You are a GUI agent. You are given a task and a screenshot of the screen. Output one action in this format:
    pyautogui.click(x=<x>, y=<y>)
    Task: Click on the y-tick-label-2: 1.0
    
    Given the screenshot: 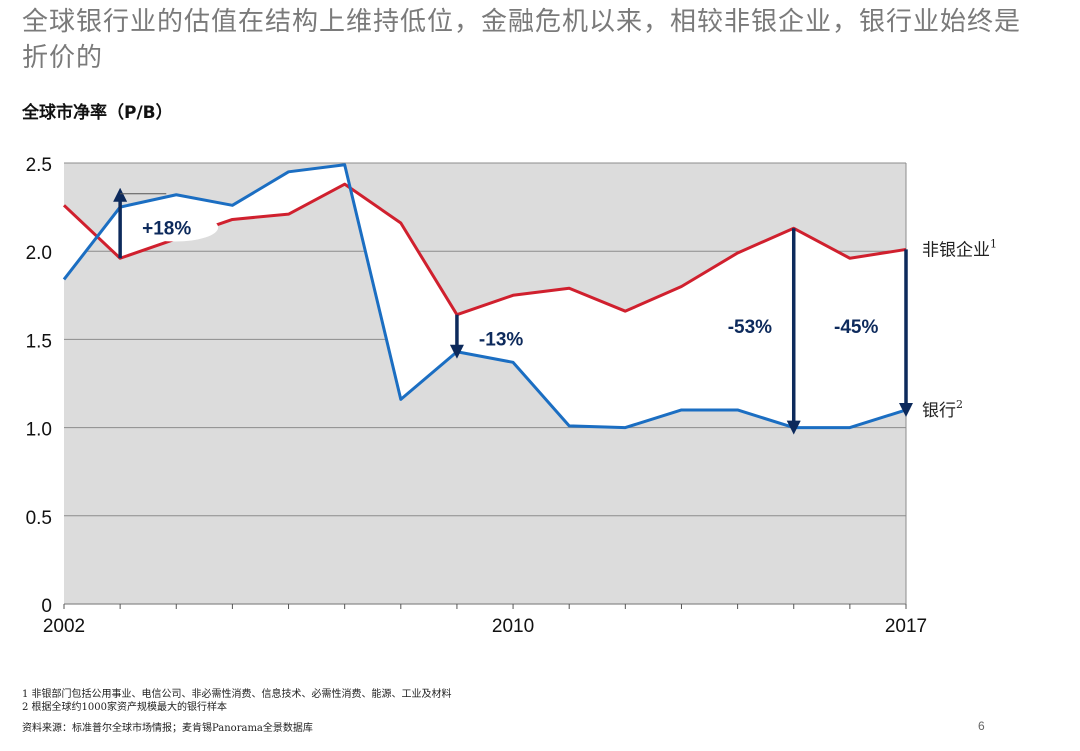 What is the action you would take?
    pyautogui.click(x=39, y=430)
    